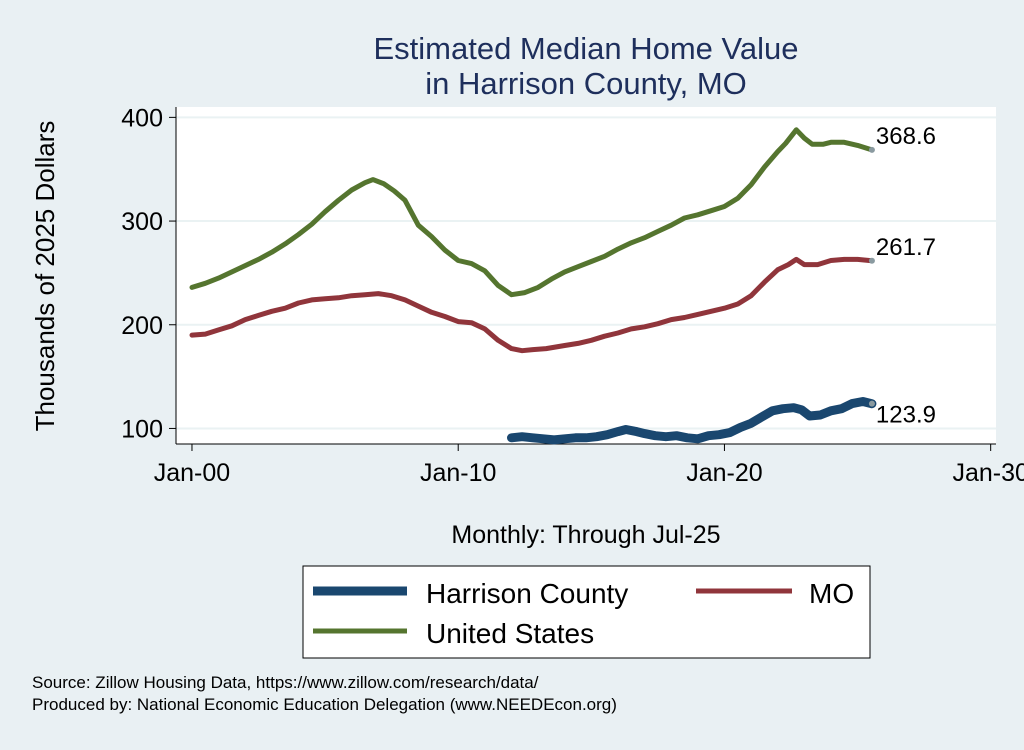 The width and height of the screenshot is (1024, 750). I want to click on legend-label-harrison-county: Harrison County, so click(527, 593).